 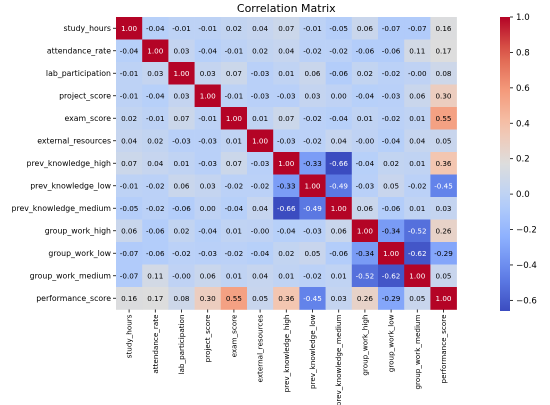 What do you see at coordinates (417, 352) in the screenshot?
I see `x-tick-label: group_work_medium` at bounding box center [417, 352].